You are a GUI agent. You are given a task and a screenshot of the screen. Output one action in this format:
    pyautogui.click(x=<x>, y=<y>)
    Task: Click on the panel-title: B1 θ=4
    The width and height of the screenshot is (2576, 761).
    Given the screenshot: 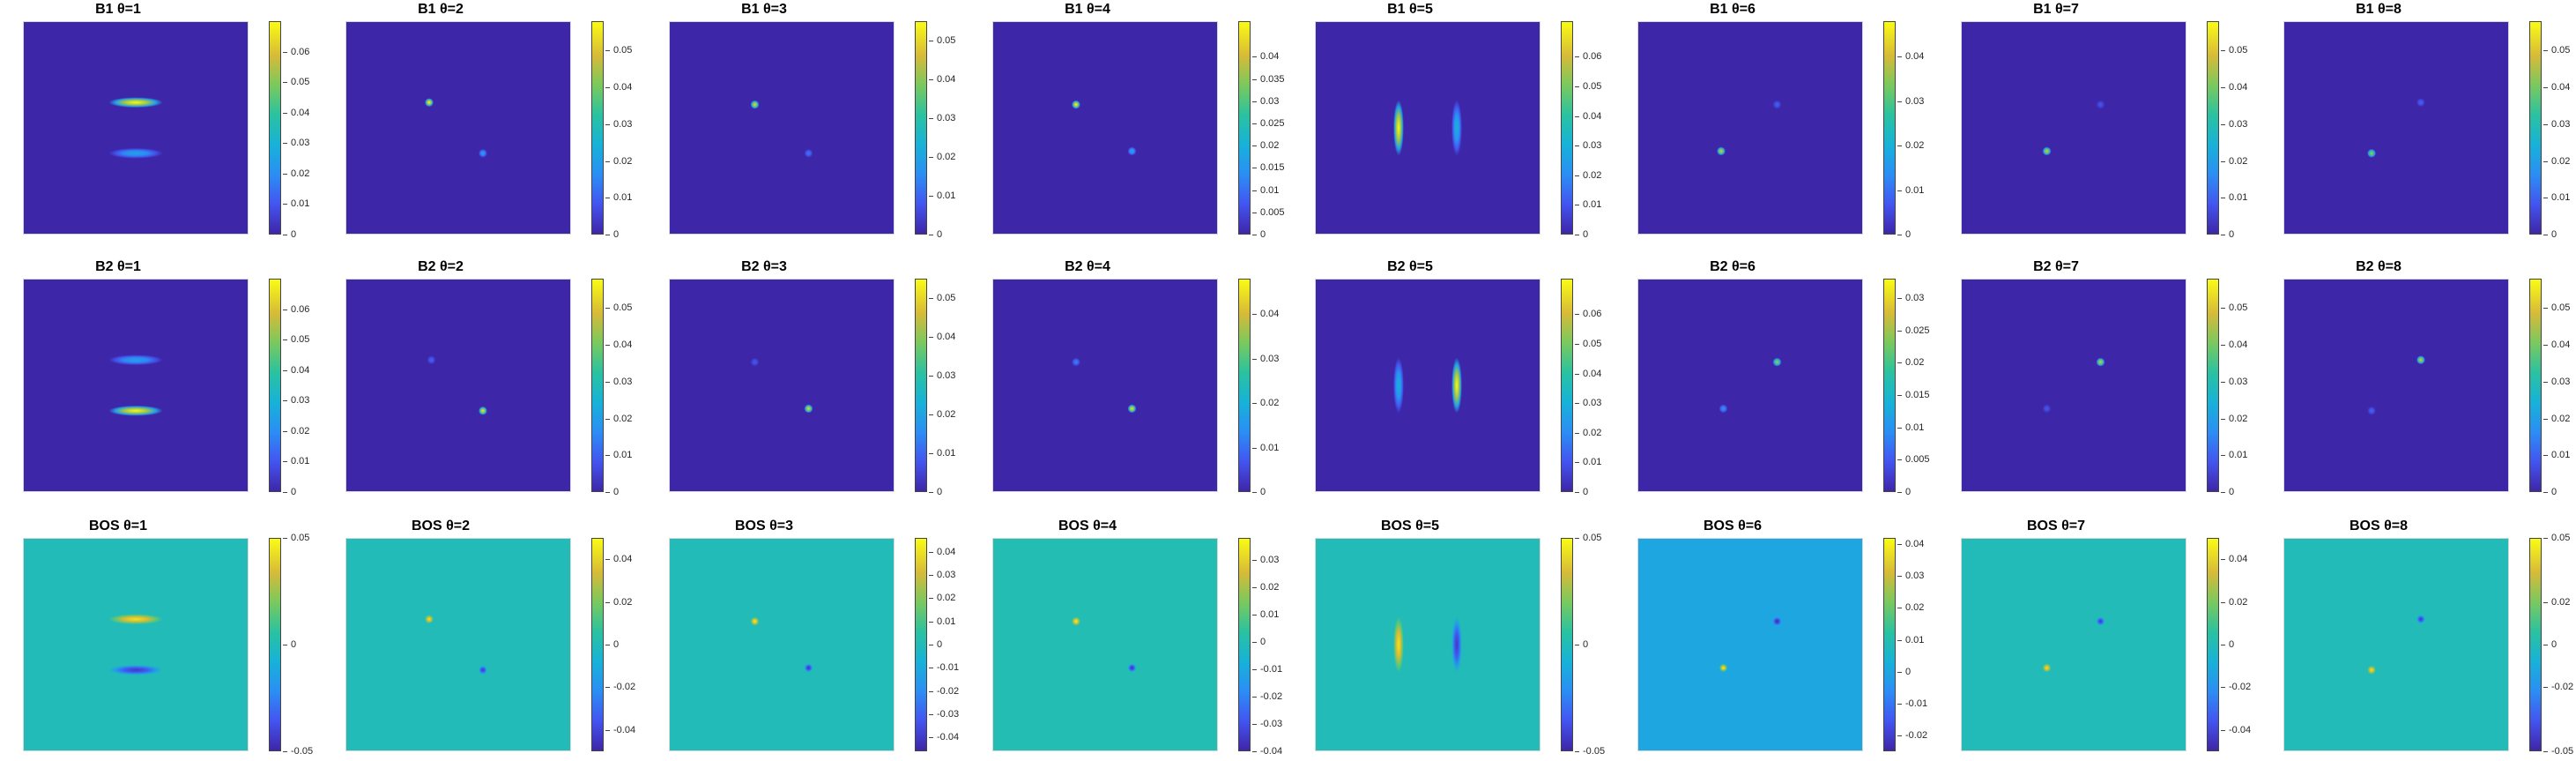 What is the action you would take?
    pyautogui.click(x=1087, y=9)
    